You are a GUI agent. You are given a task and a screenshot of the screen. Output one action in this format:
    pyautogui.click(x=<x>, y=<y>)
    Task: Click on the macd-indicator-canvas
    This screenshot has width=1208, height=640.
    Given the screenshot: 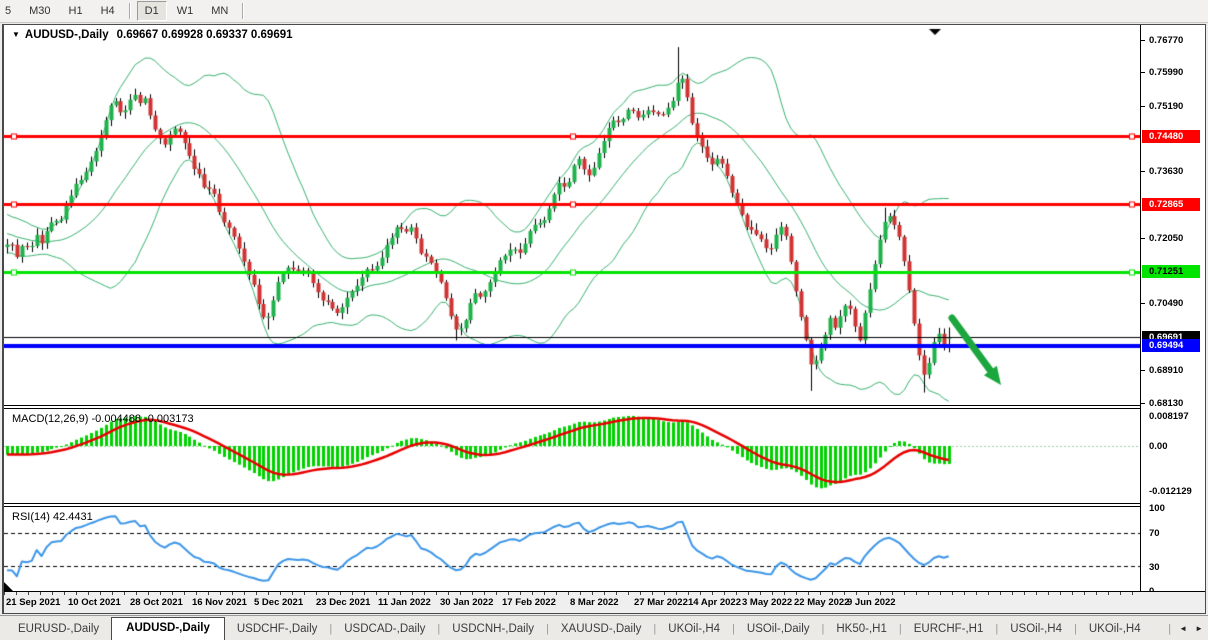 What is the action you would take?
    pyautogui.click(x=572, y=456)
    